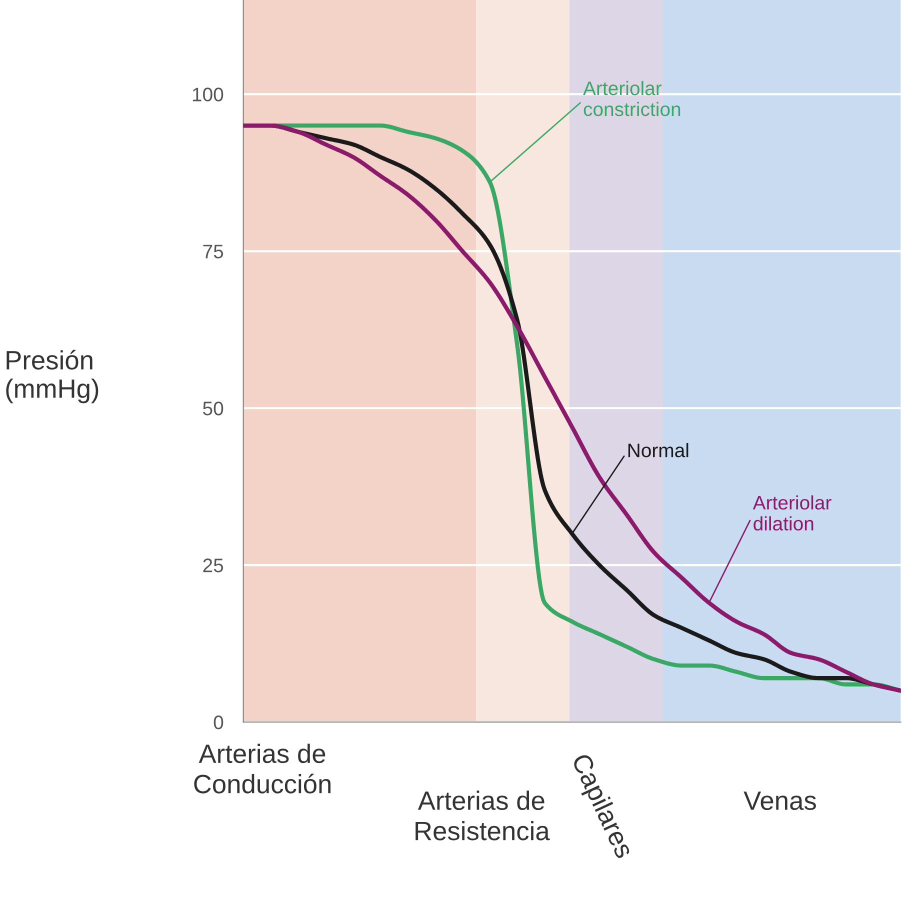  I want to click on y-tick-label: 75, so click(213, 251).